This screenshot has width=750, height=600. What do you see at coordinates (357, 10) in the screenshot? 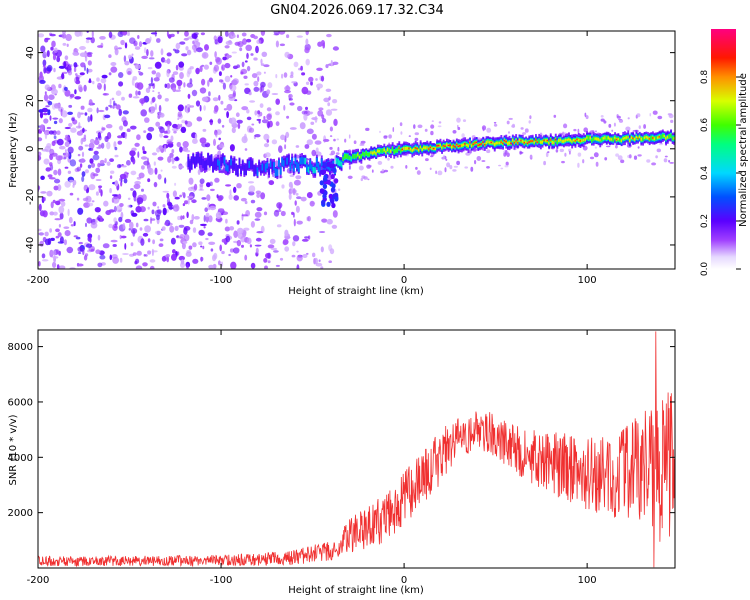
I see `figure-title: GN04.2026.069.17.32.C34` at bounding box center [357, 10].